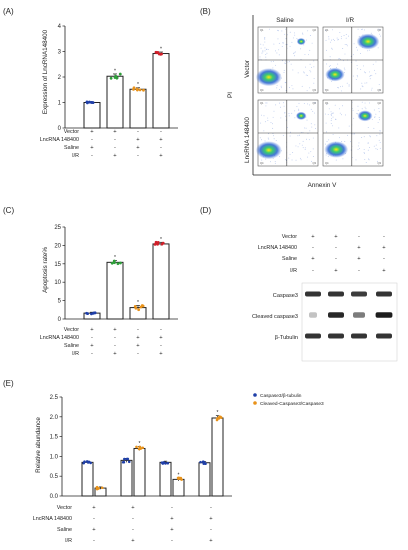 The height and width of the screenshot is (550, 408). I want to click on condition-label: Vector, so click(64, 508).